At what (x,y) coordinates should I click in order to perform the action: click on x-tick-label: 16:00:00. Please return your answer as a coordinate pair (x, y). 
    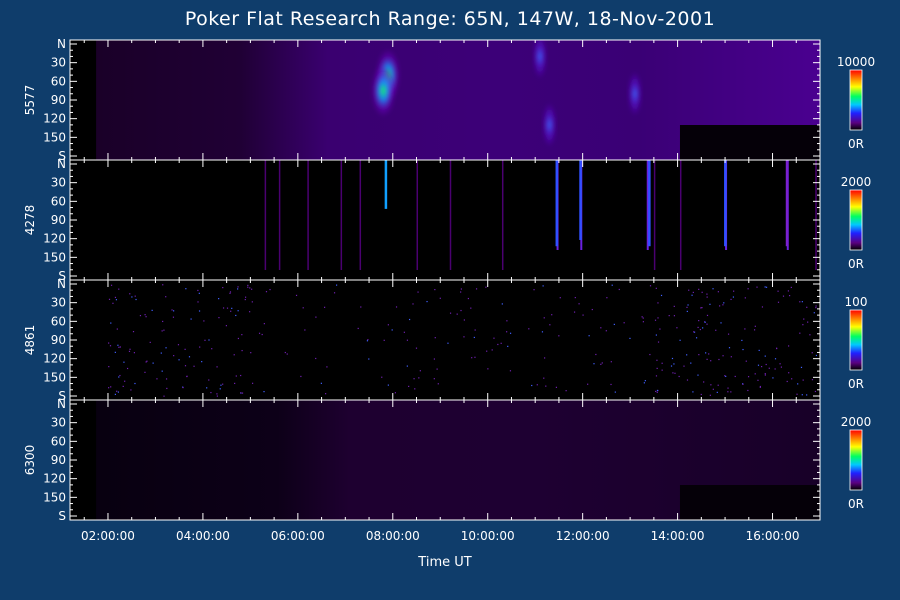
    Looking at the image, I should click on (773, 536).